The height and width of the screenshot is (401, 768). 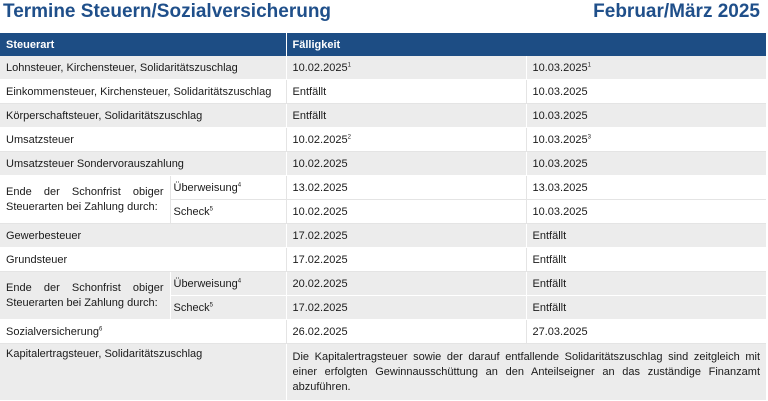 I want to click on table-row: Gewerbesteuer 17.02.2025 Entfällt, so click(x=383, y=235).